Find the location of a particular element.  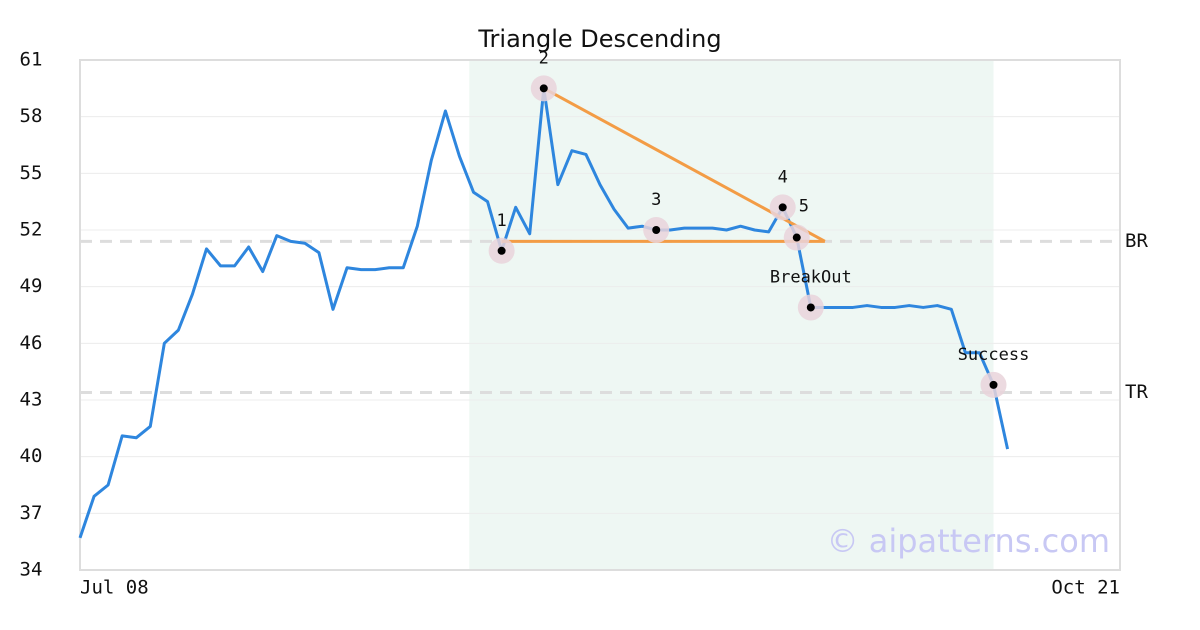

y-tick-label: 61 is located at coordinates (31, 60).